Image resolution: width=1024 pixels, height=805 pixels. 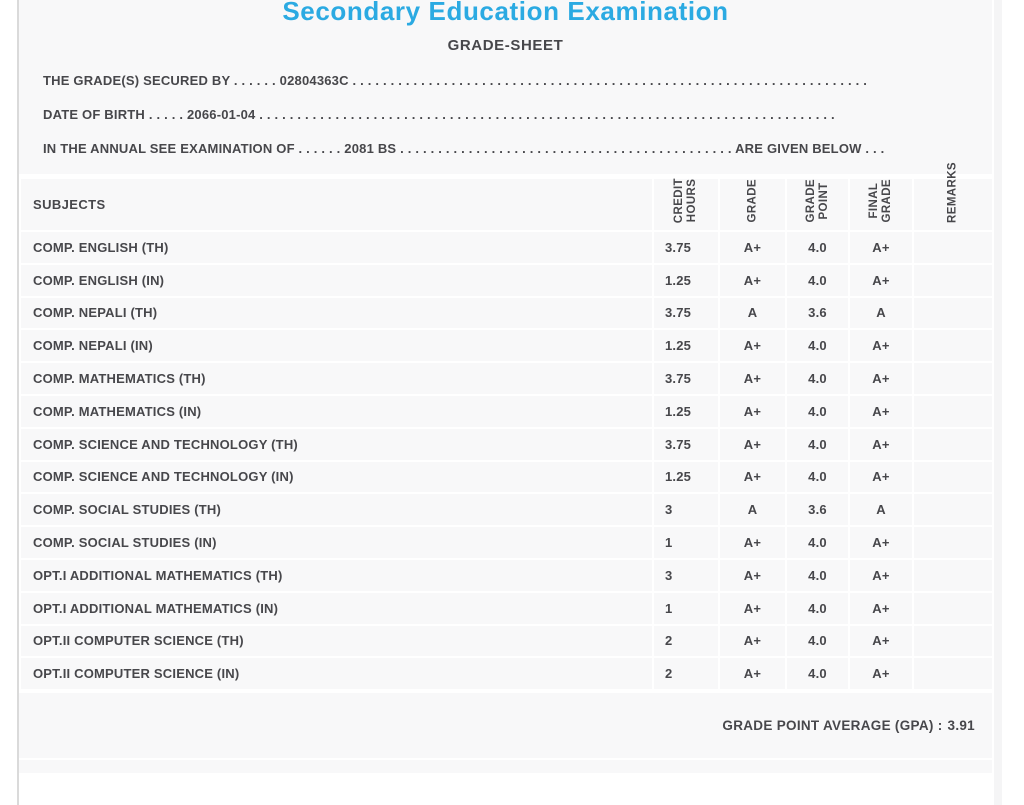 I want to click on column-header-credit-hours-label: CREDIT HOURS, so click(x=685, y=200).